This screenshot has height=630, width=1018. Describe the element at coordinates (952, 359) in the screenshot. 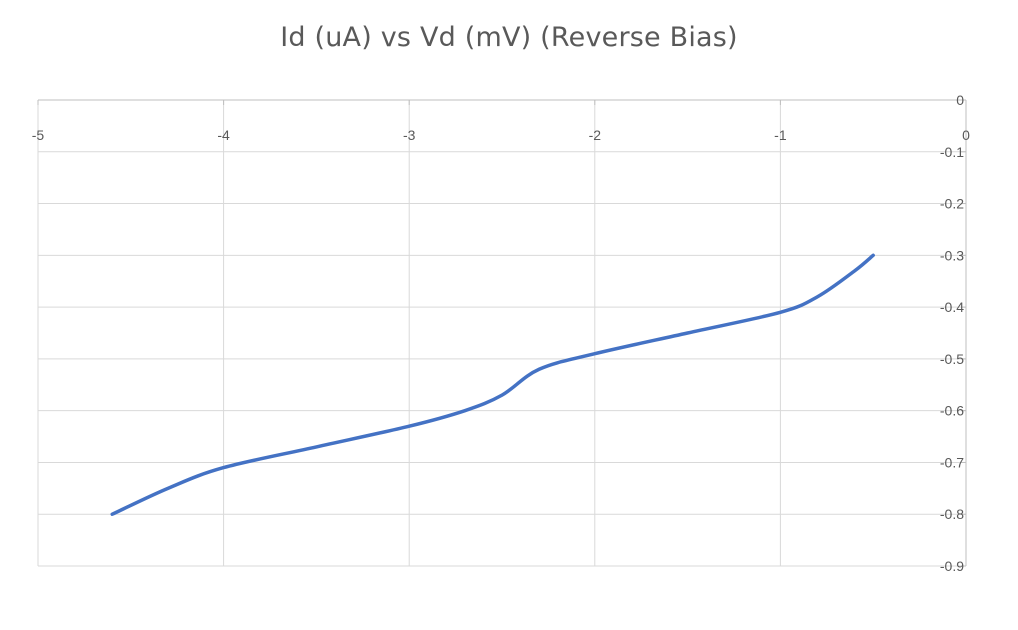

I see `y-tick-label: -0.5` at that location.